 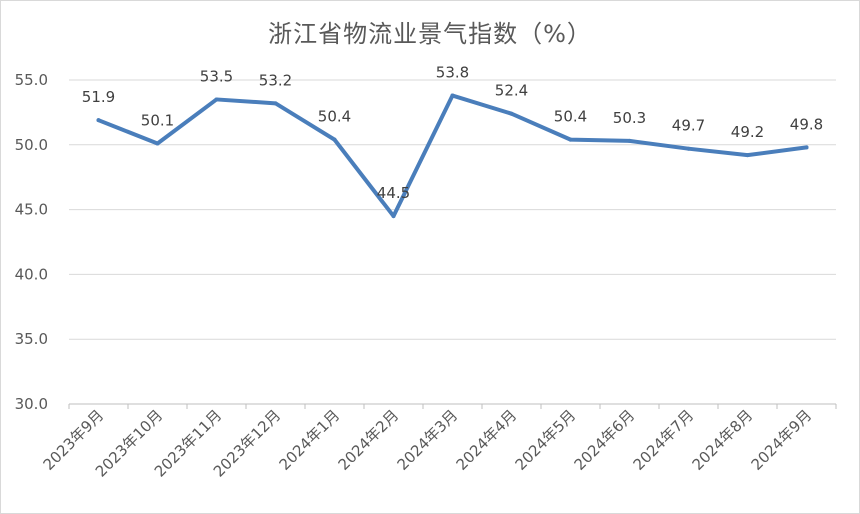 I want to click on y-tick-label: 50.0, so click(x=31, y=145).